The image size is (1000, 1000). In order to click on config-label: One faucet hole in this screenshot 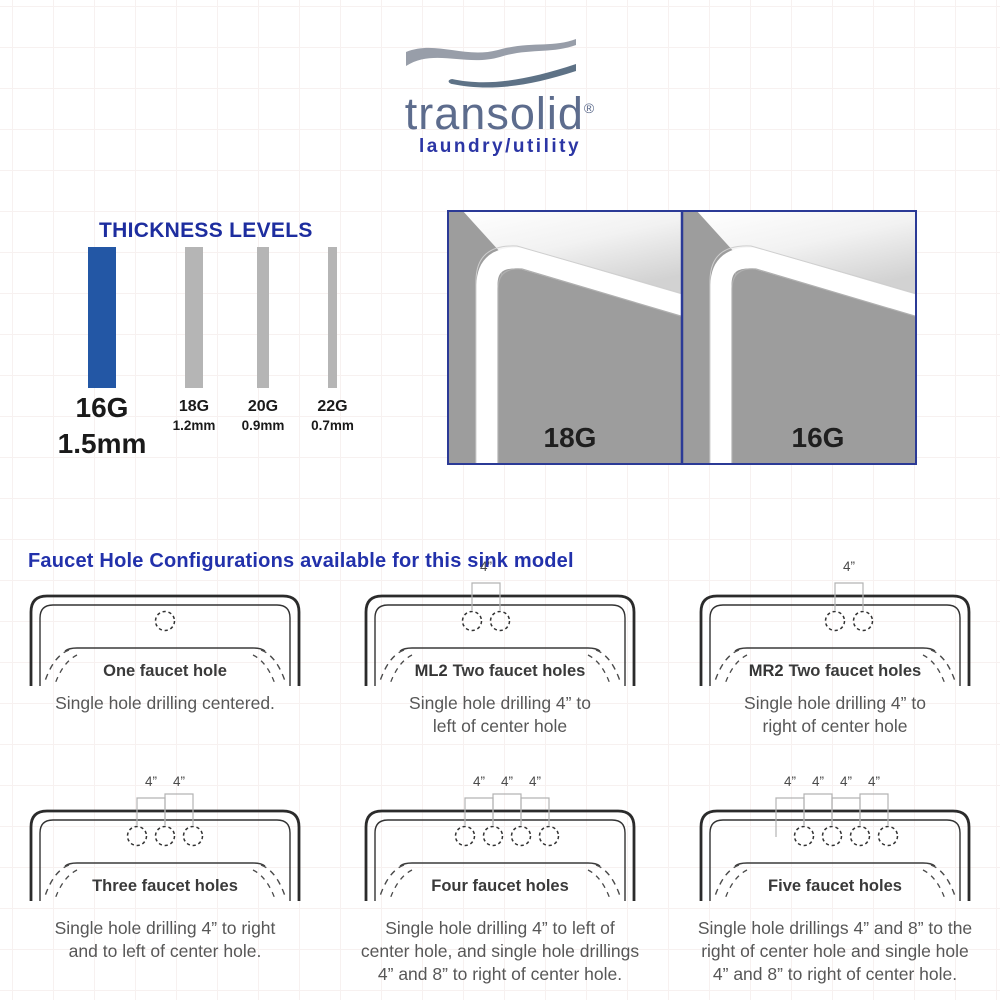, I will do `click(165, 671)`.